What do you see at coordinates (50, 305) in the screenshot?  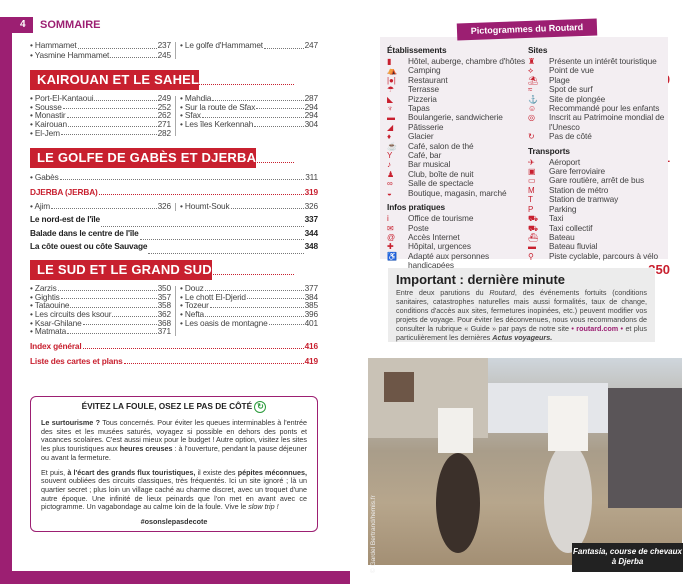 I see `entry-label: • Tataouine` at bounding box center [50, 305].